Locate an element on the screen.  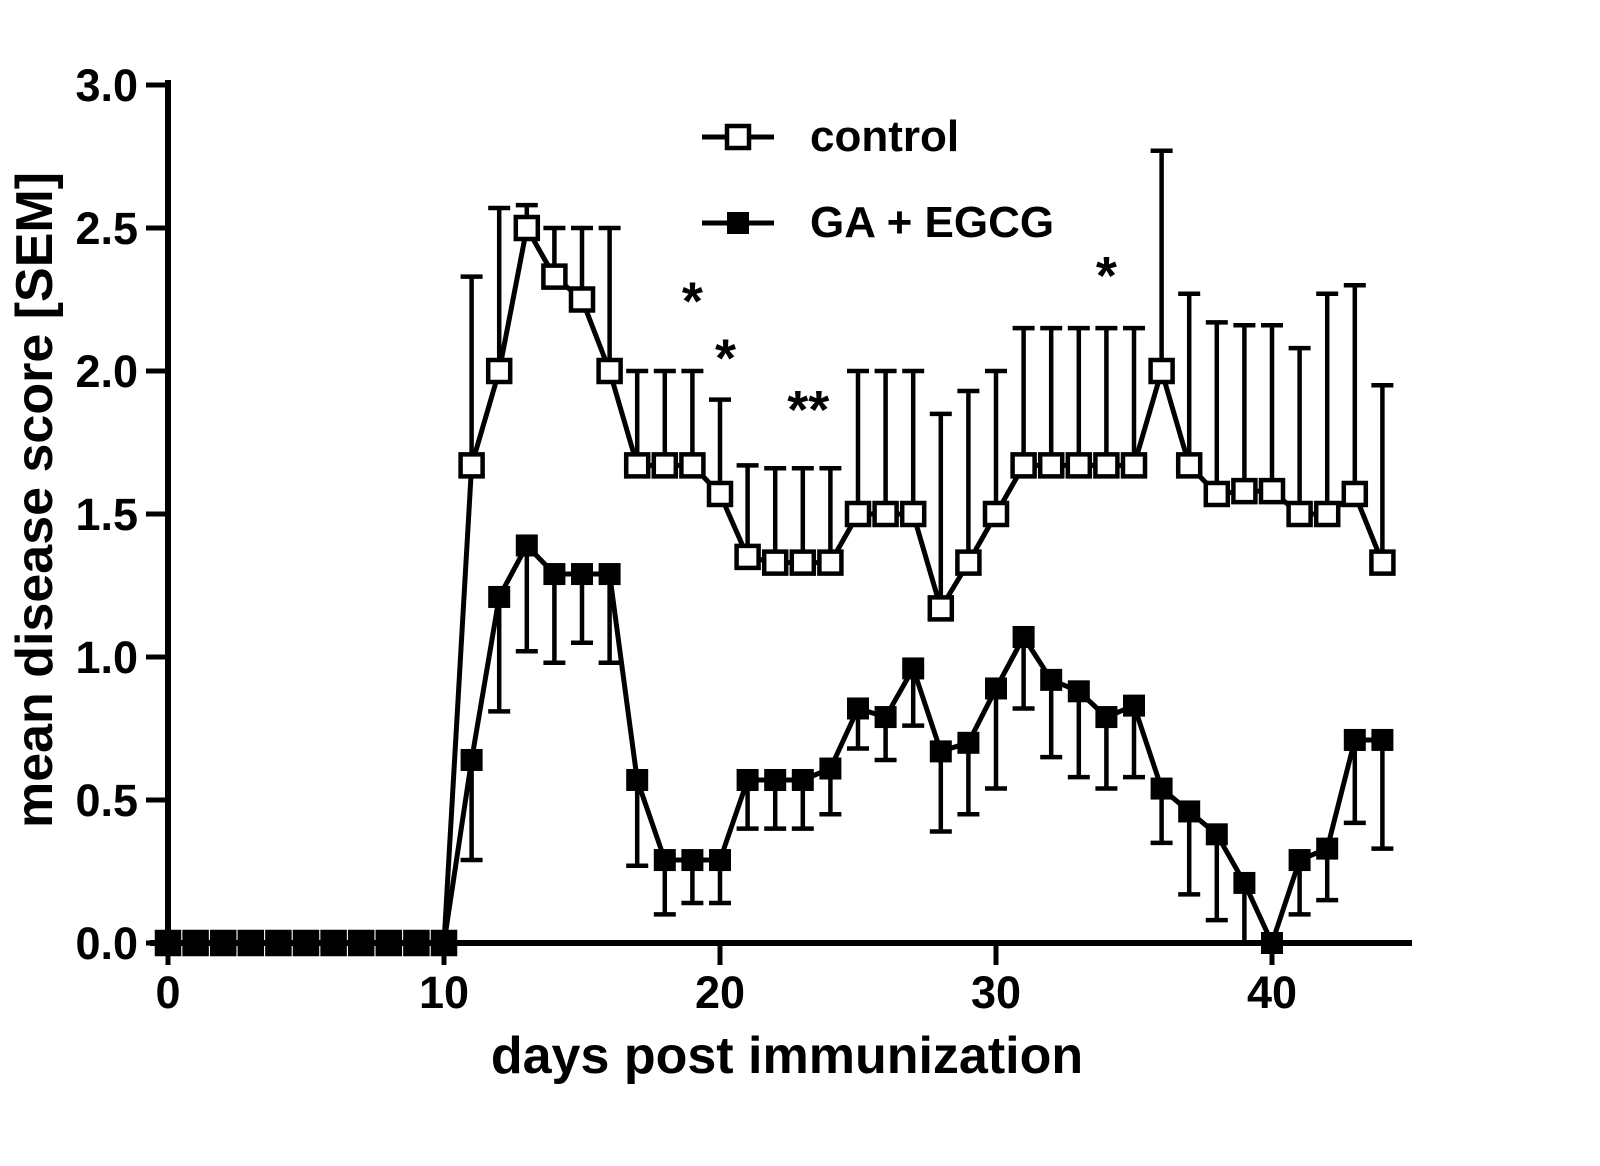
chart-legend: control GA + EGCG is located at coordinates (877, 180).